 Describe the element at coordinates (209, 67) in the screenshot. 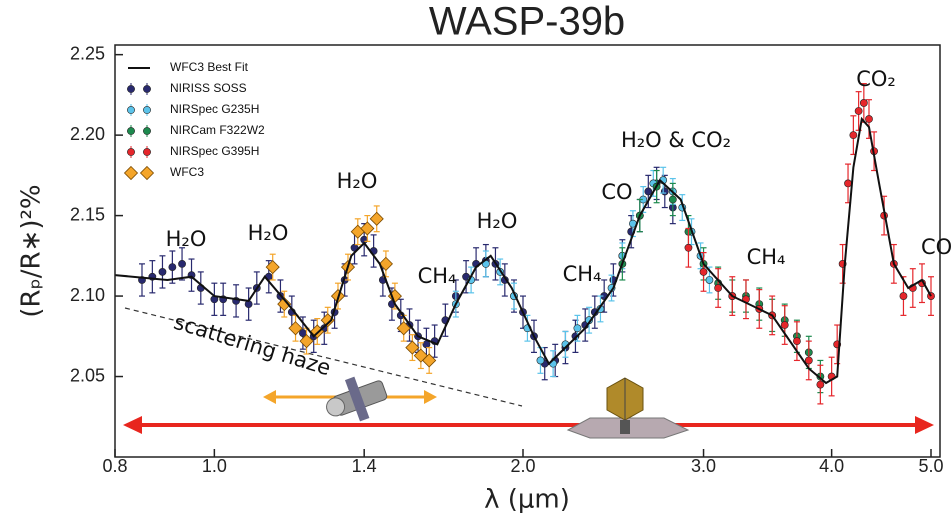

I see `legend-label: WFC3 Best Fit` at that location.